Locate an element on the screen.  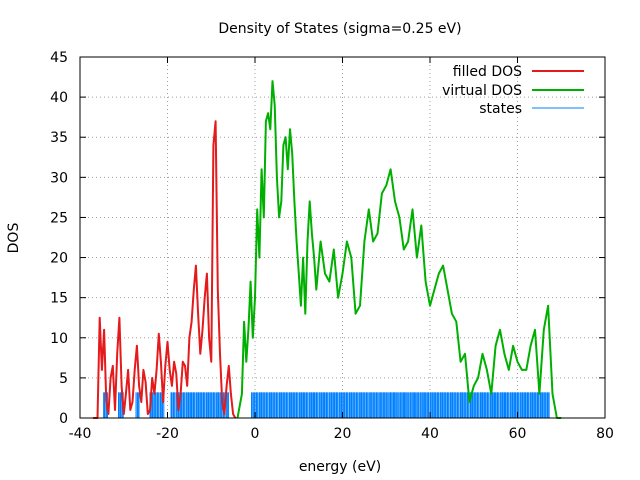
y-tick-label: 15 is located at coordinates (59, 299).